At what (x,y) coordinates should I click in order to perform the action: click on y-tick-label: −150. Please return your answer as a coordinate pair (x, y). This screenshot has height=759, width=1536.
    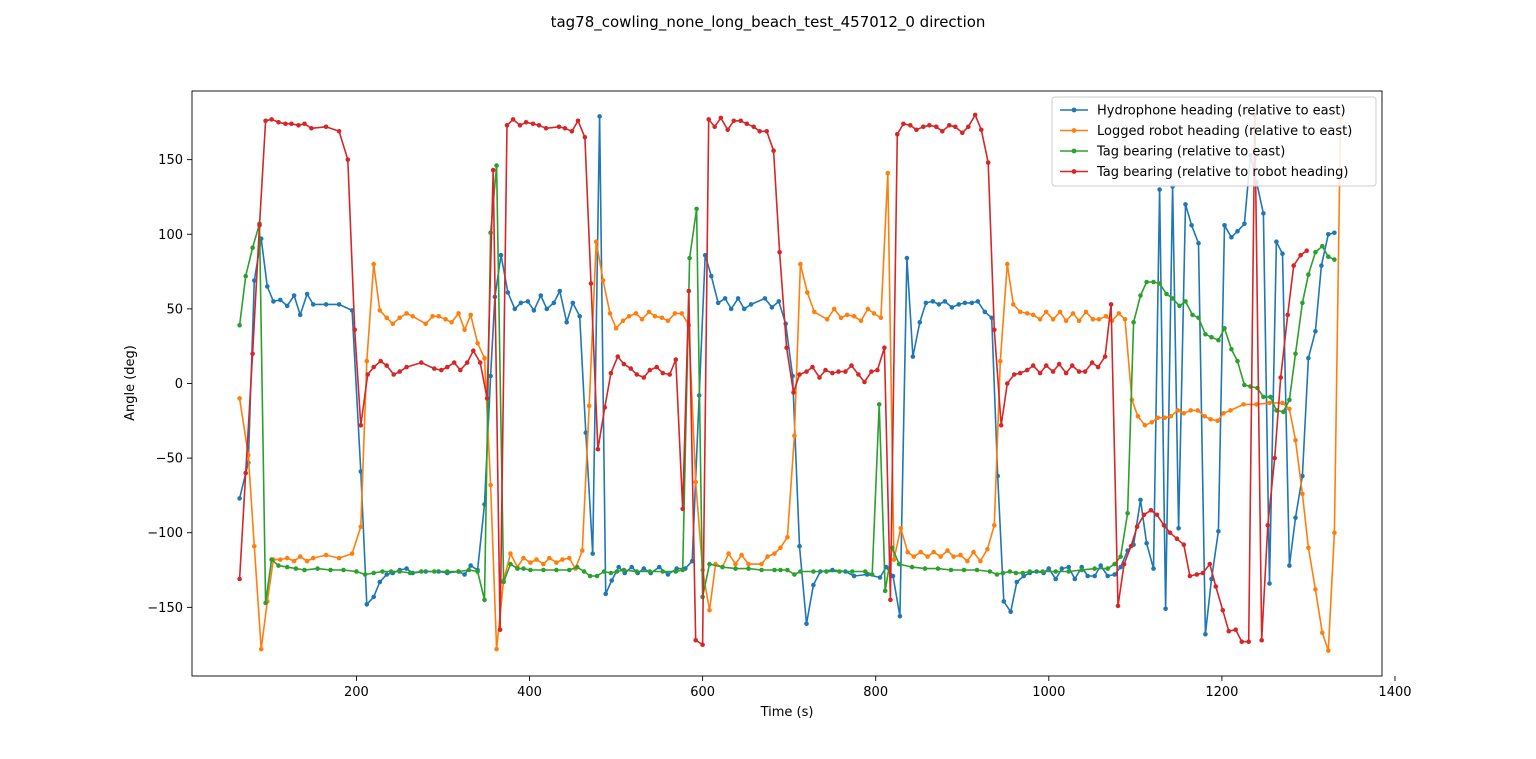
    Looking at the image, I should click on (165, 608).